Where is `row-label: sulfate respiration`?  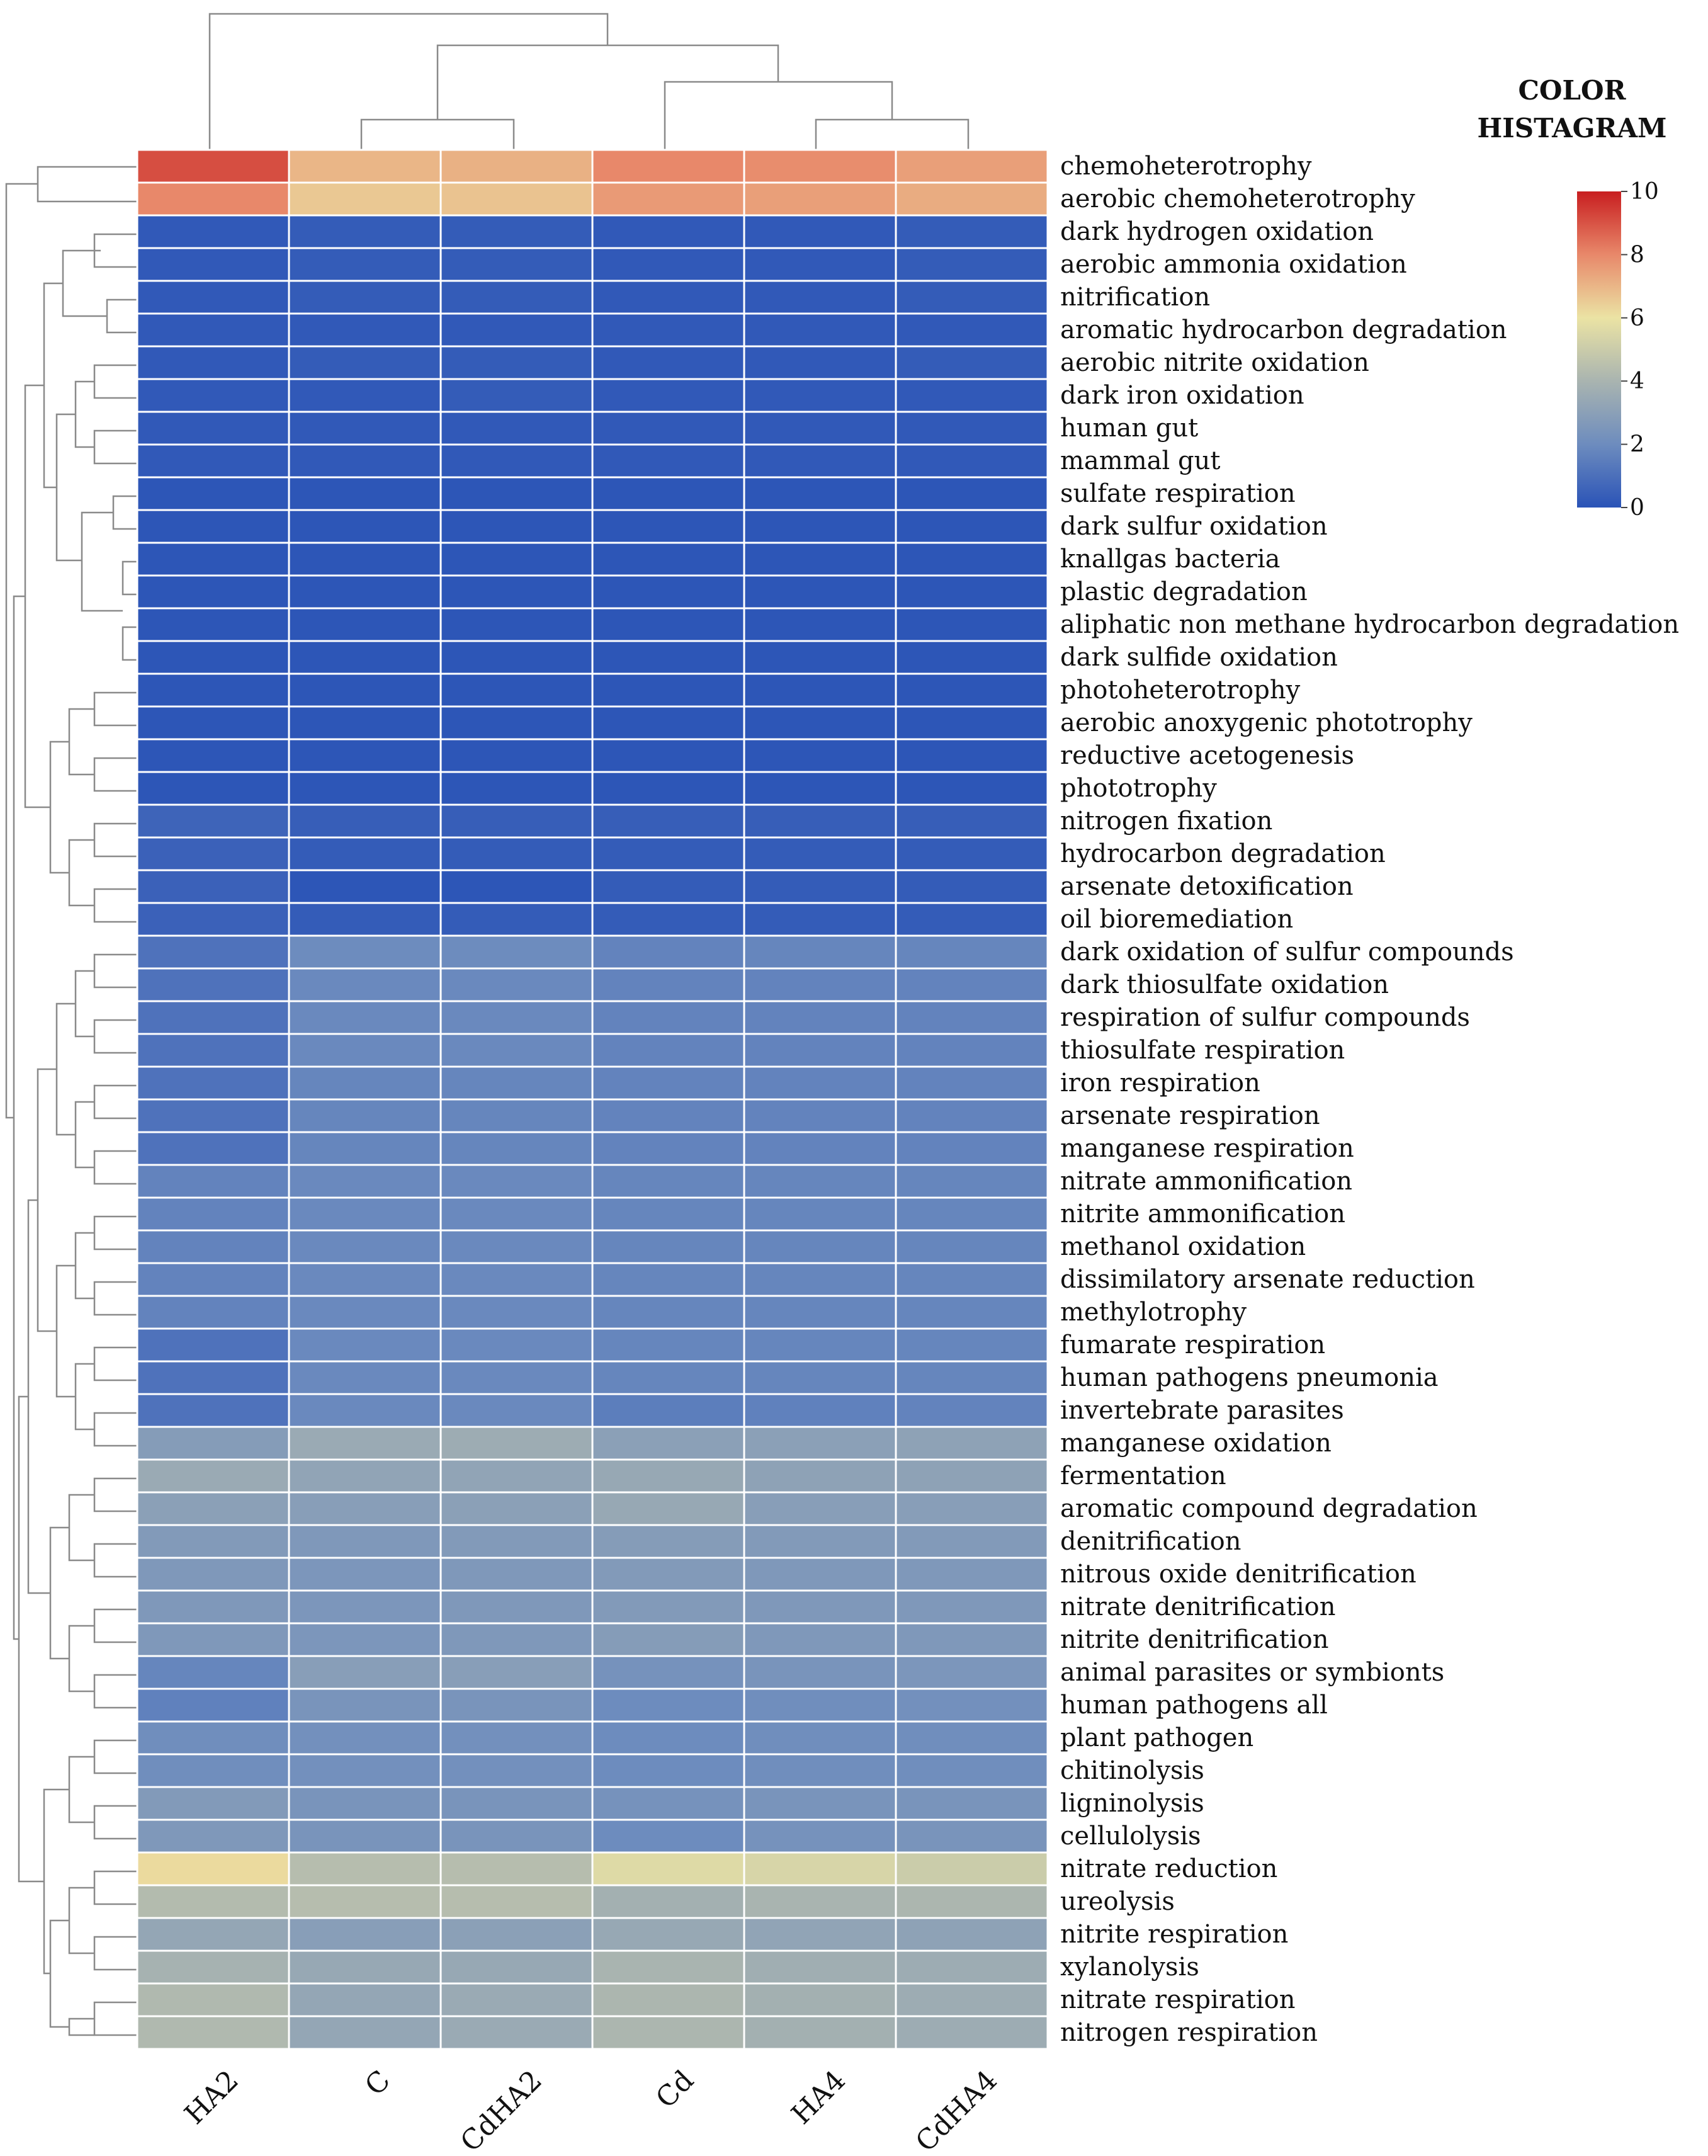 row-label: sulfate respiration is located at coordinates (1178, 493).